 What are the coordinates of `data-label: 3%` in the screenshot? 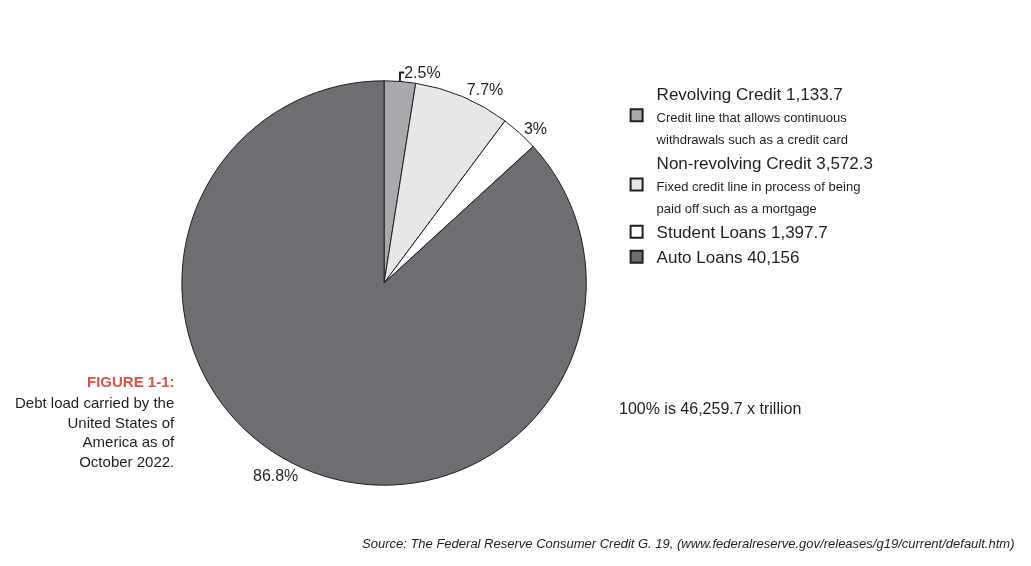 It's located at (535, 128).